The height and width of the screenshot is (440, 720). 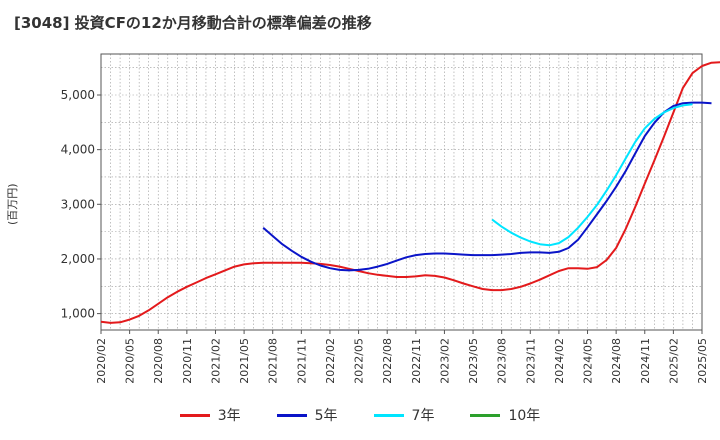 What do you see at coordinates (78, 204) in the screenshot?
I see `y-tick-label: 3,000` at bounding box center [78, 204].